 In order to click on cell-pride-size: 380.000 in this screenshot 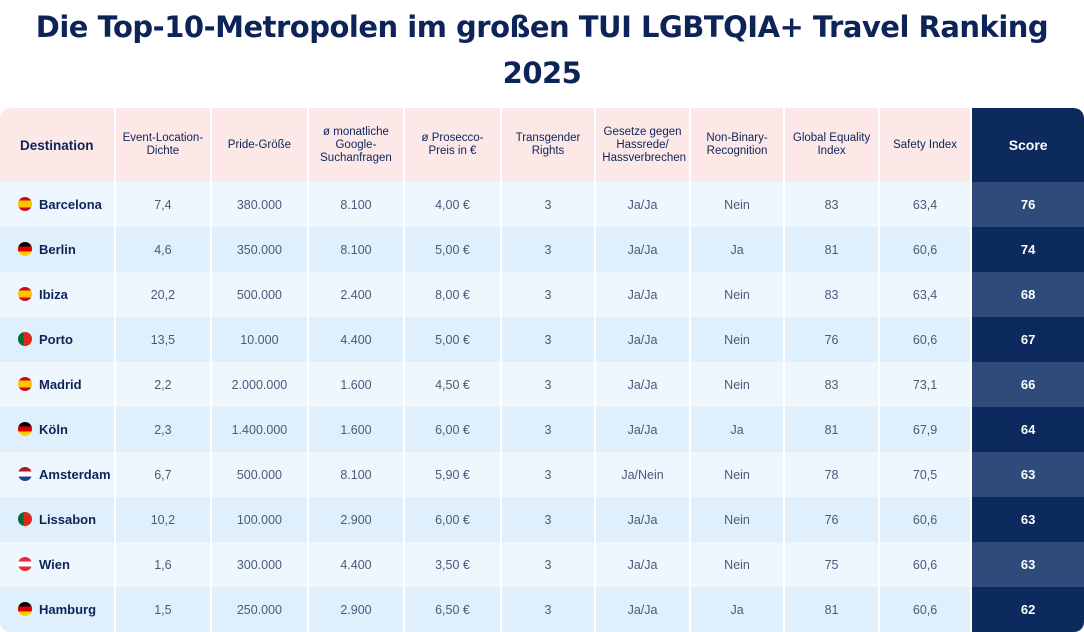, I will do `click(260, 204)`.